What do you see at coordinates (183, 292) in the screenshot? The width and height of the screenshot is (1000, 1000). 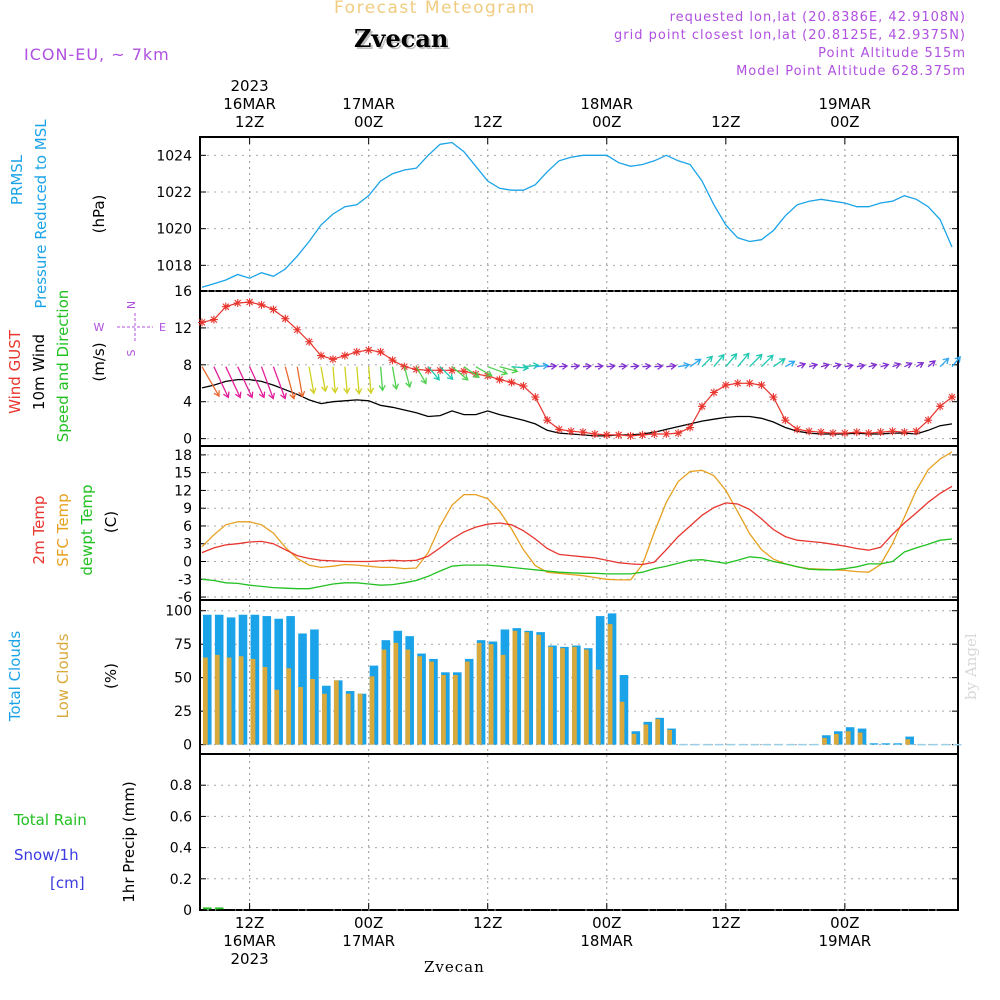 I see `y-tick-label: 16` at bounding box center [183, 292].